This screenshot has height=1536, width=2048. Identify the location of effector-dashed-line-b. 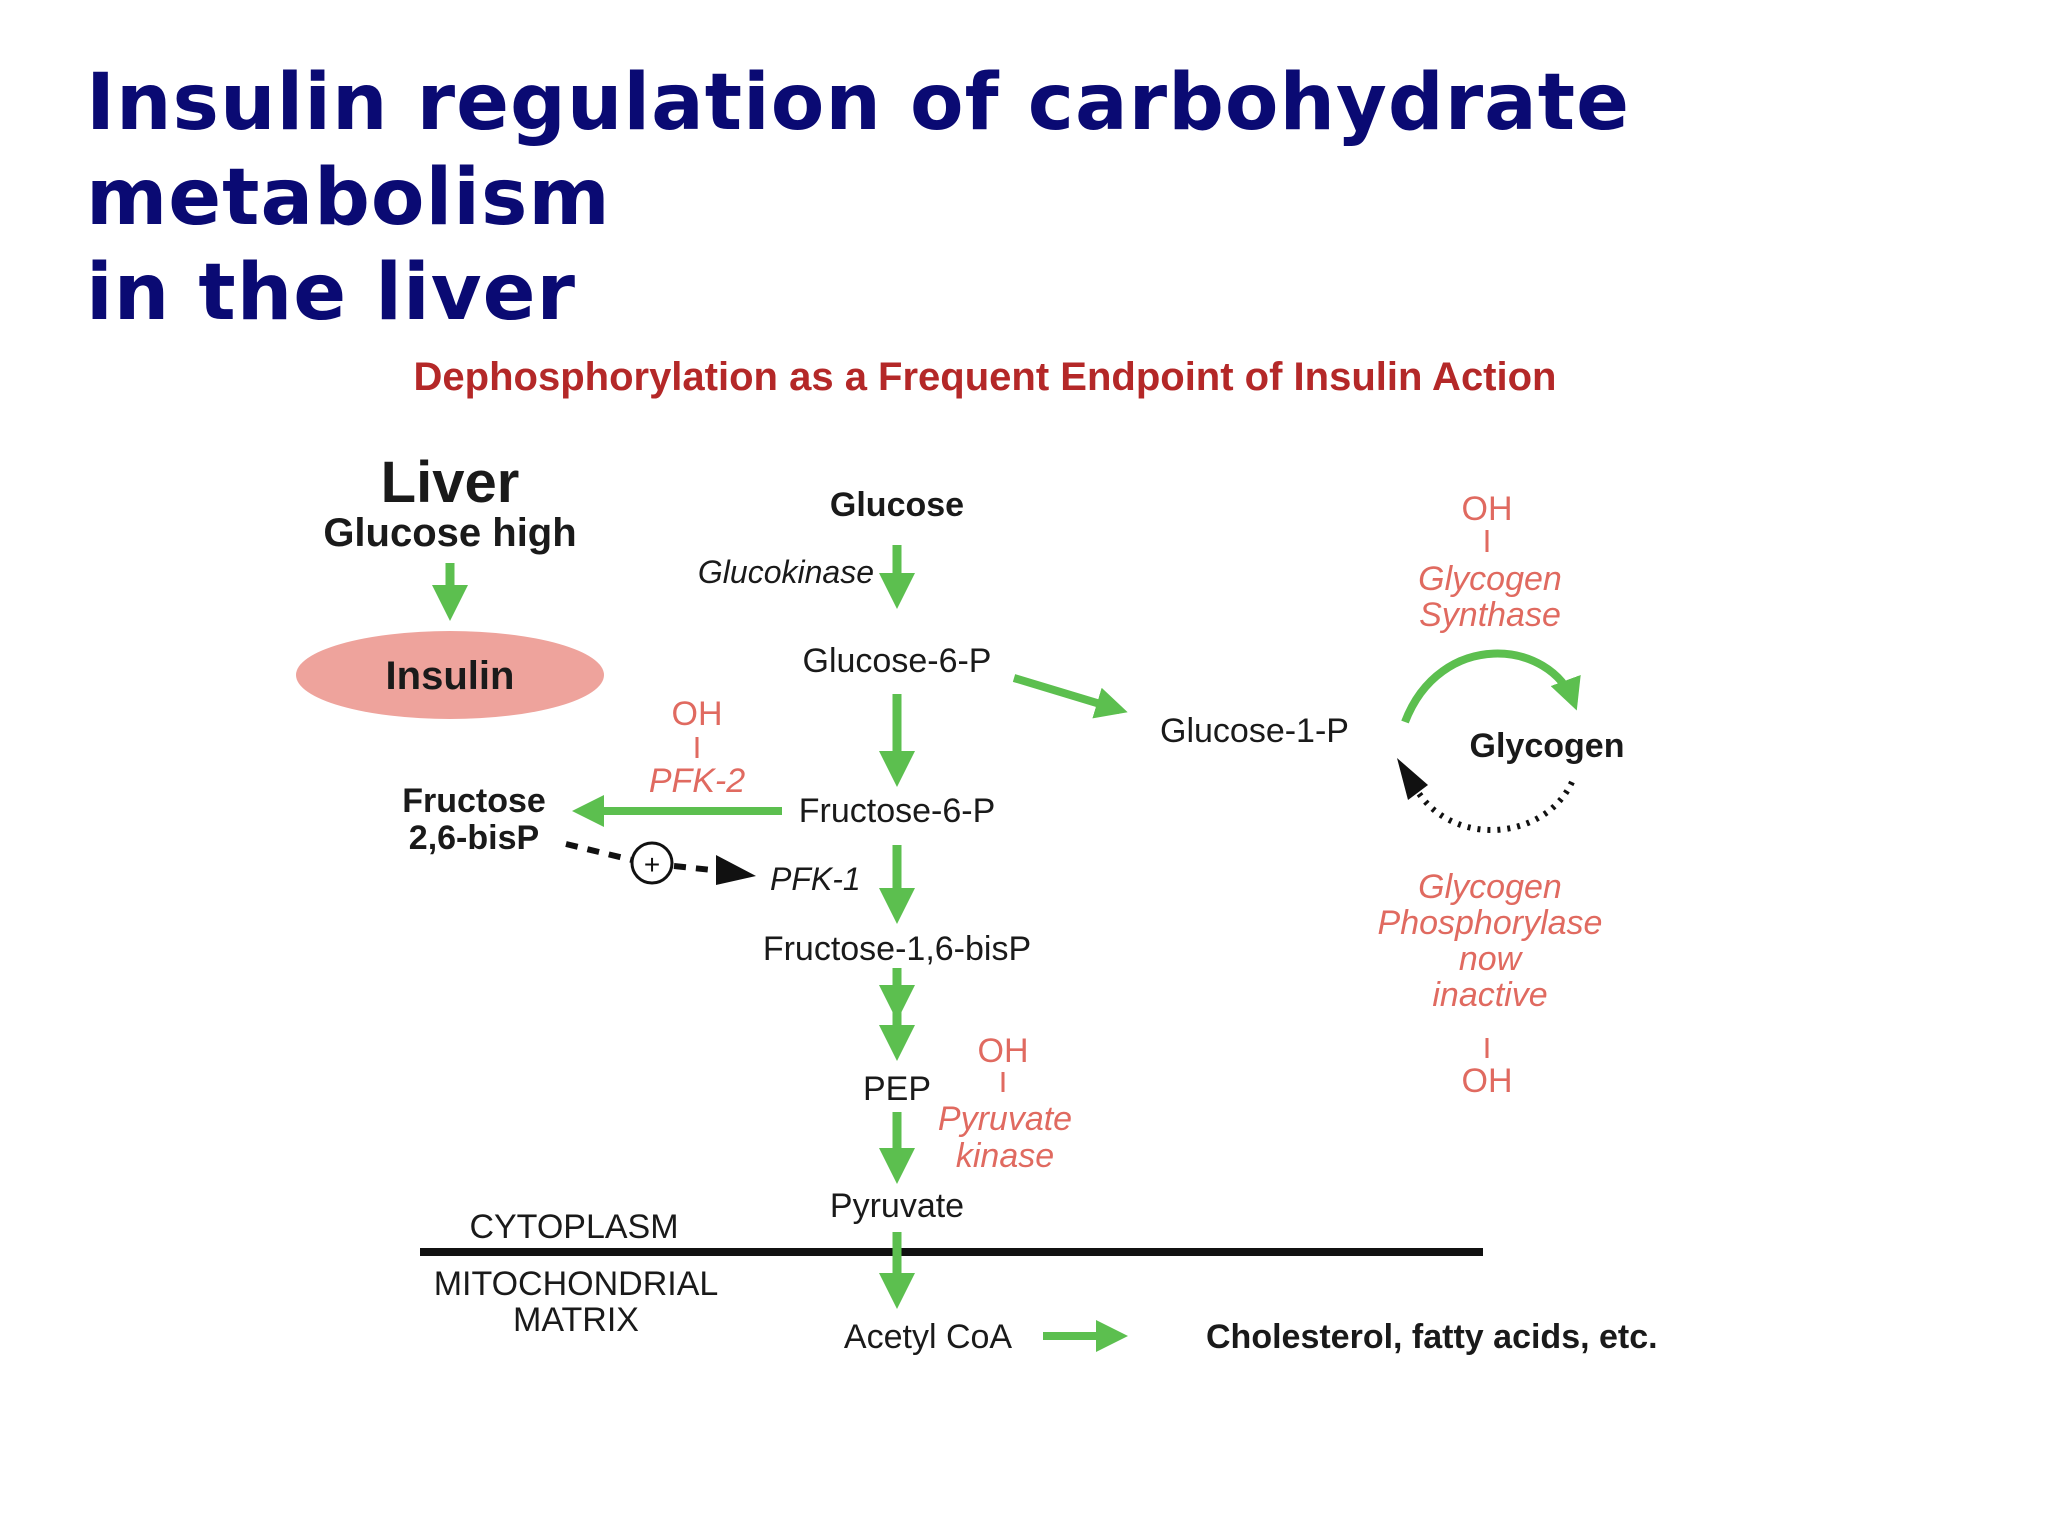
(693, 868).